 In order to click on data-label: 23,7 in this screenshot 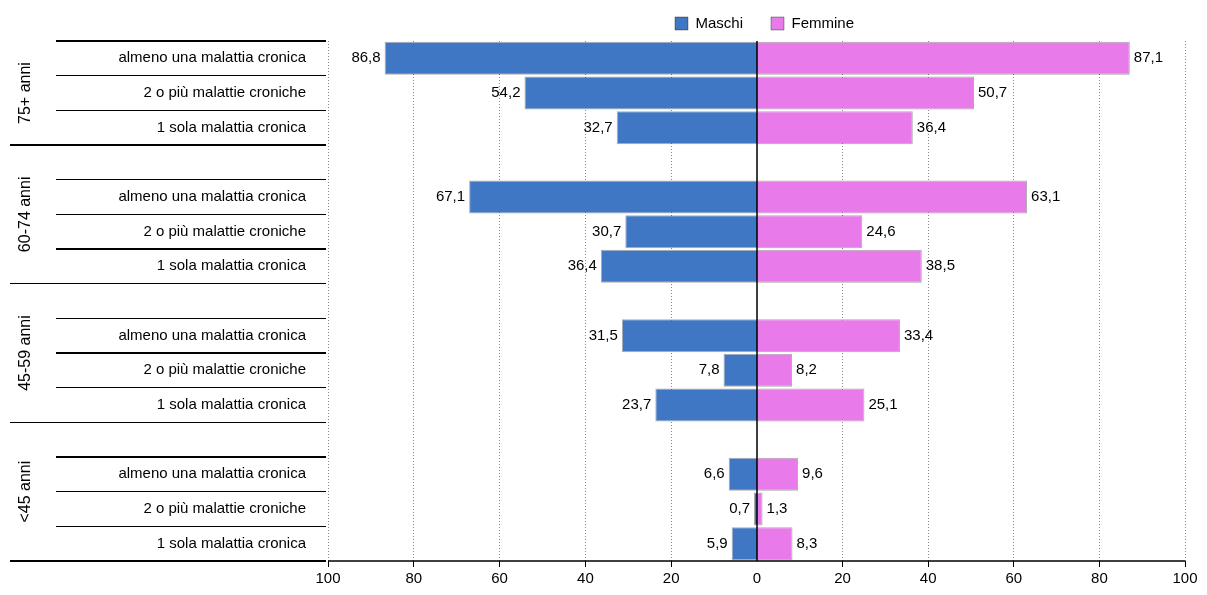, I will do `click(637, 404)`.